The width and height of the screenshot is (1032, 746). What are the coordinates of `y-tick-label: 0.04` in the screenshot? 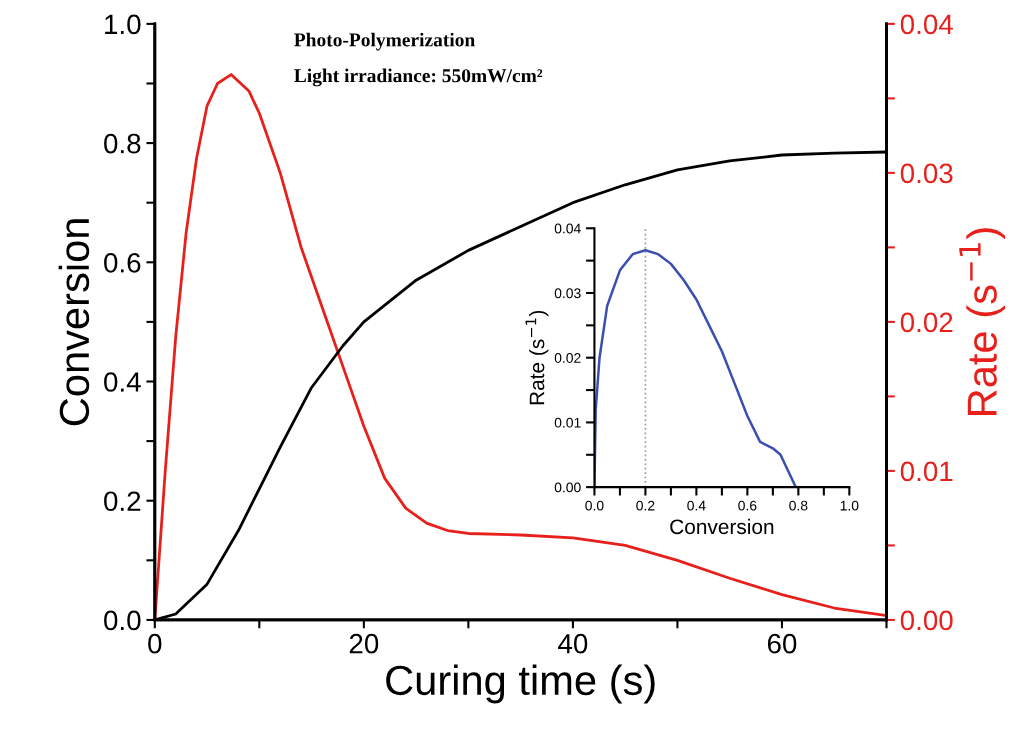 It's located at (567, 228).